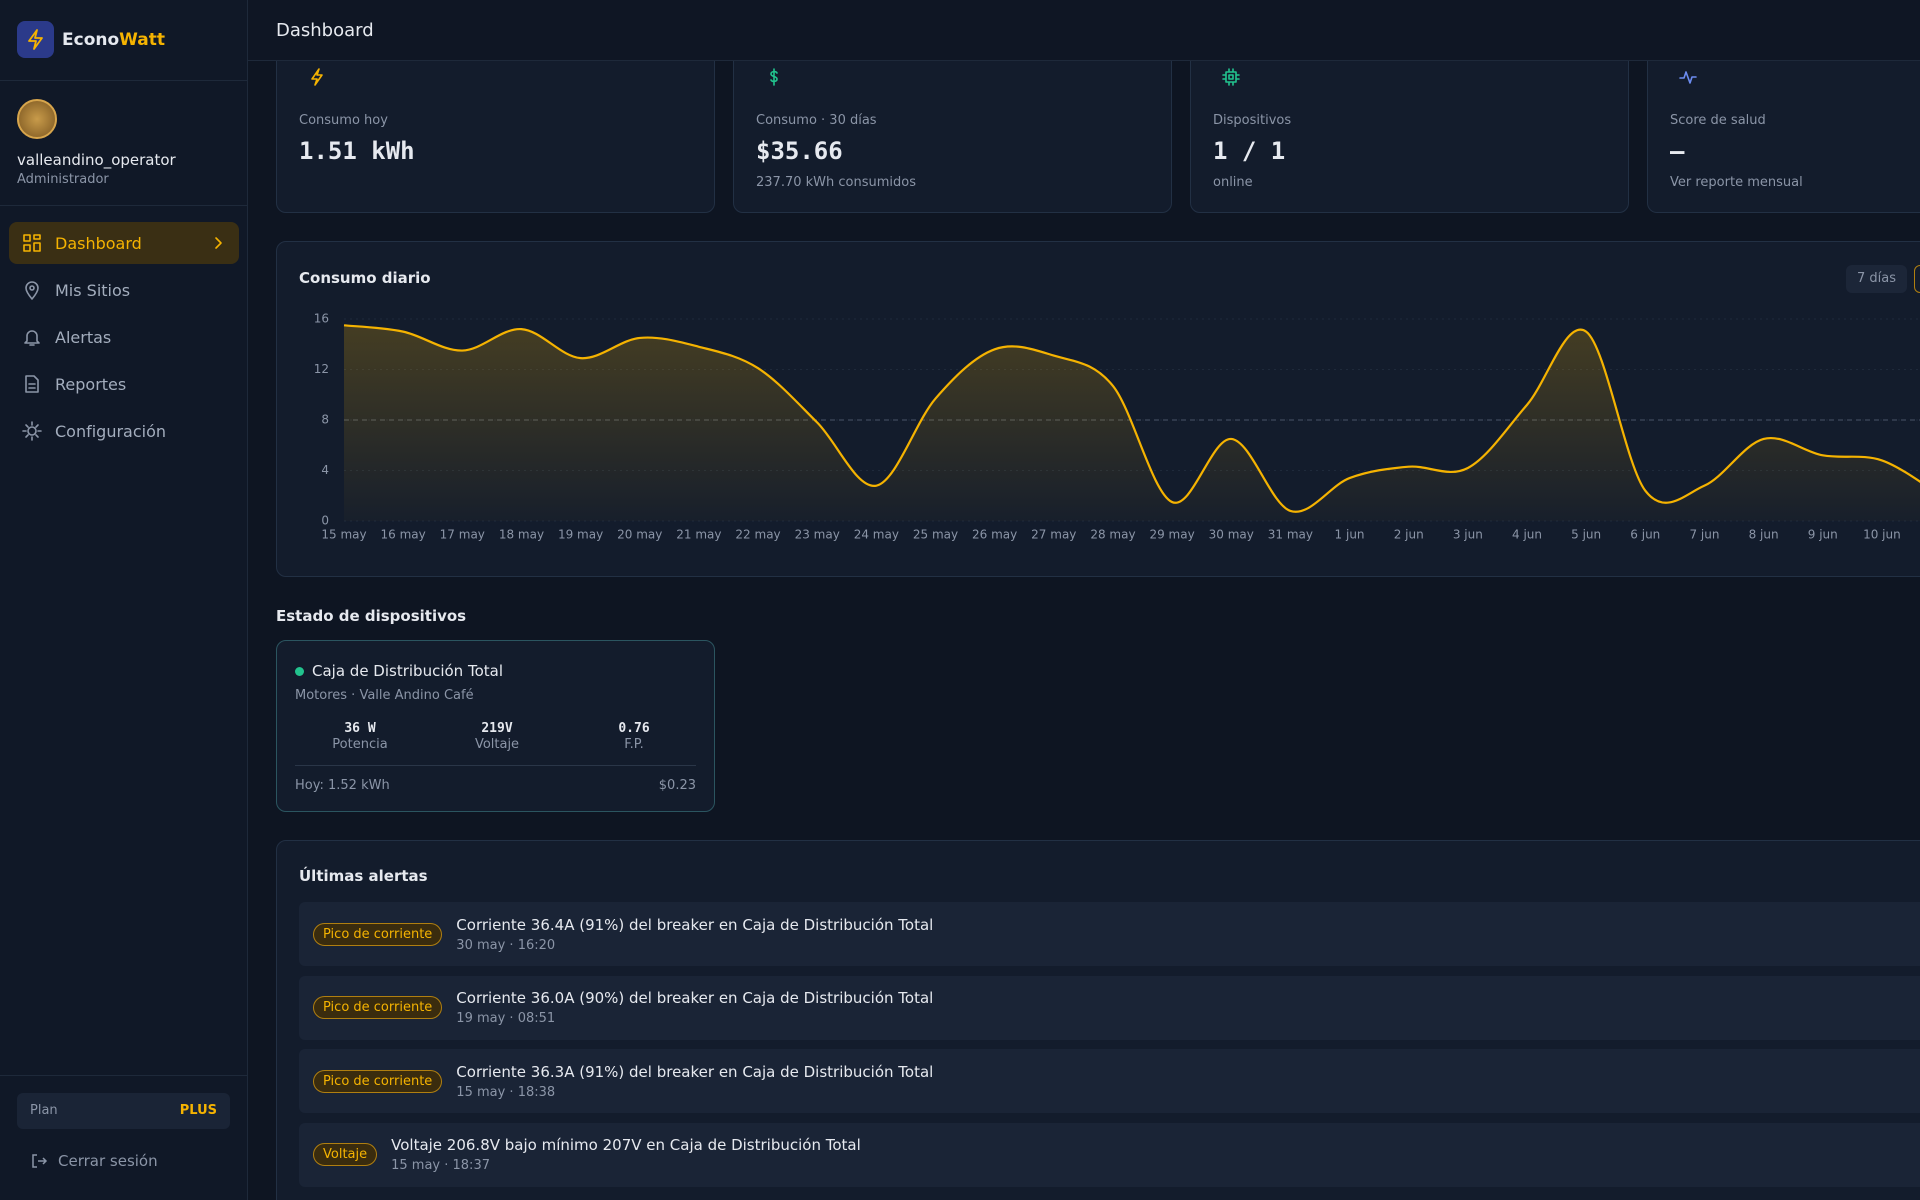  I want to click on section-title: Estado de dispositivos, so click(371, 616).